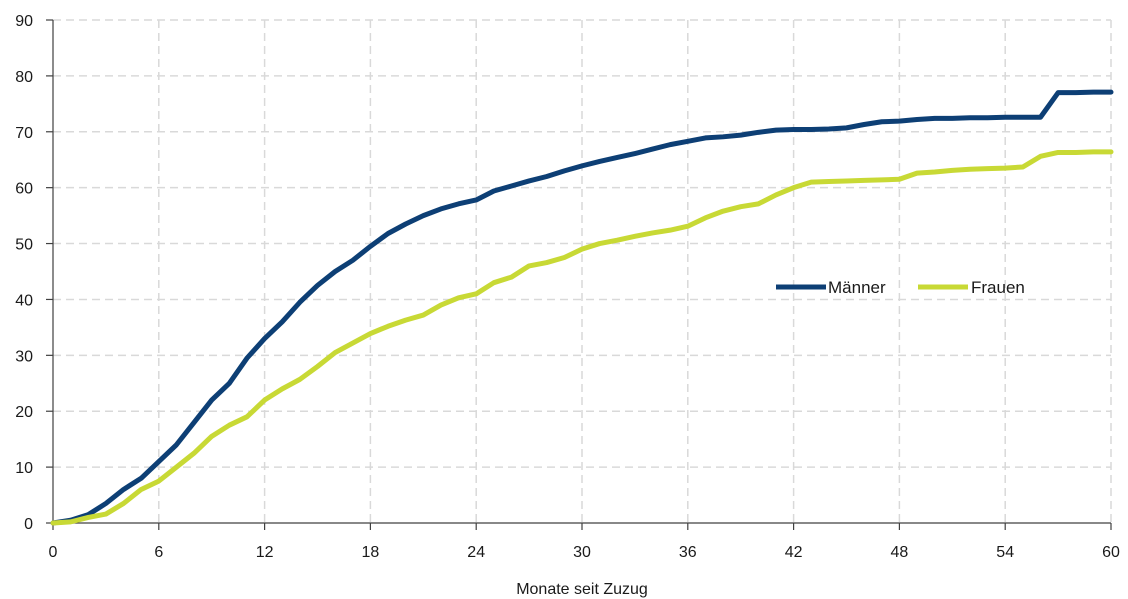 The image size is (1128, 599). Describe the element at coordinates (24, 468) in the screenshot. I see `y-tick-label: 10` at that location.